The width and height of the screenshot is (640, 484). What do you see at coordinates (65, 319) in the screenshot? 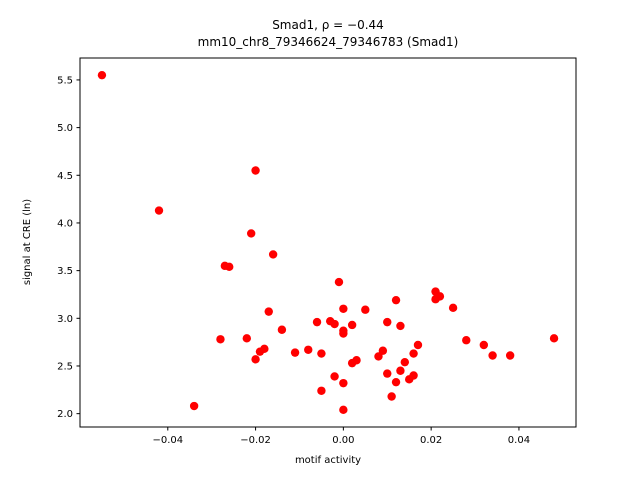
I see `y-tick-label: 3.0` at bounding box center [65, 319].